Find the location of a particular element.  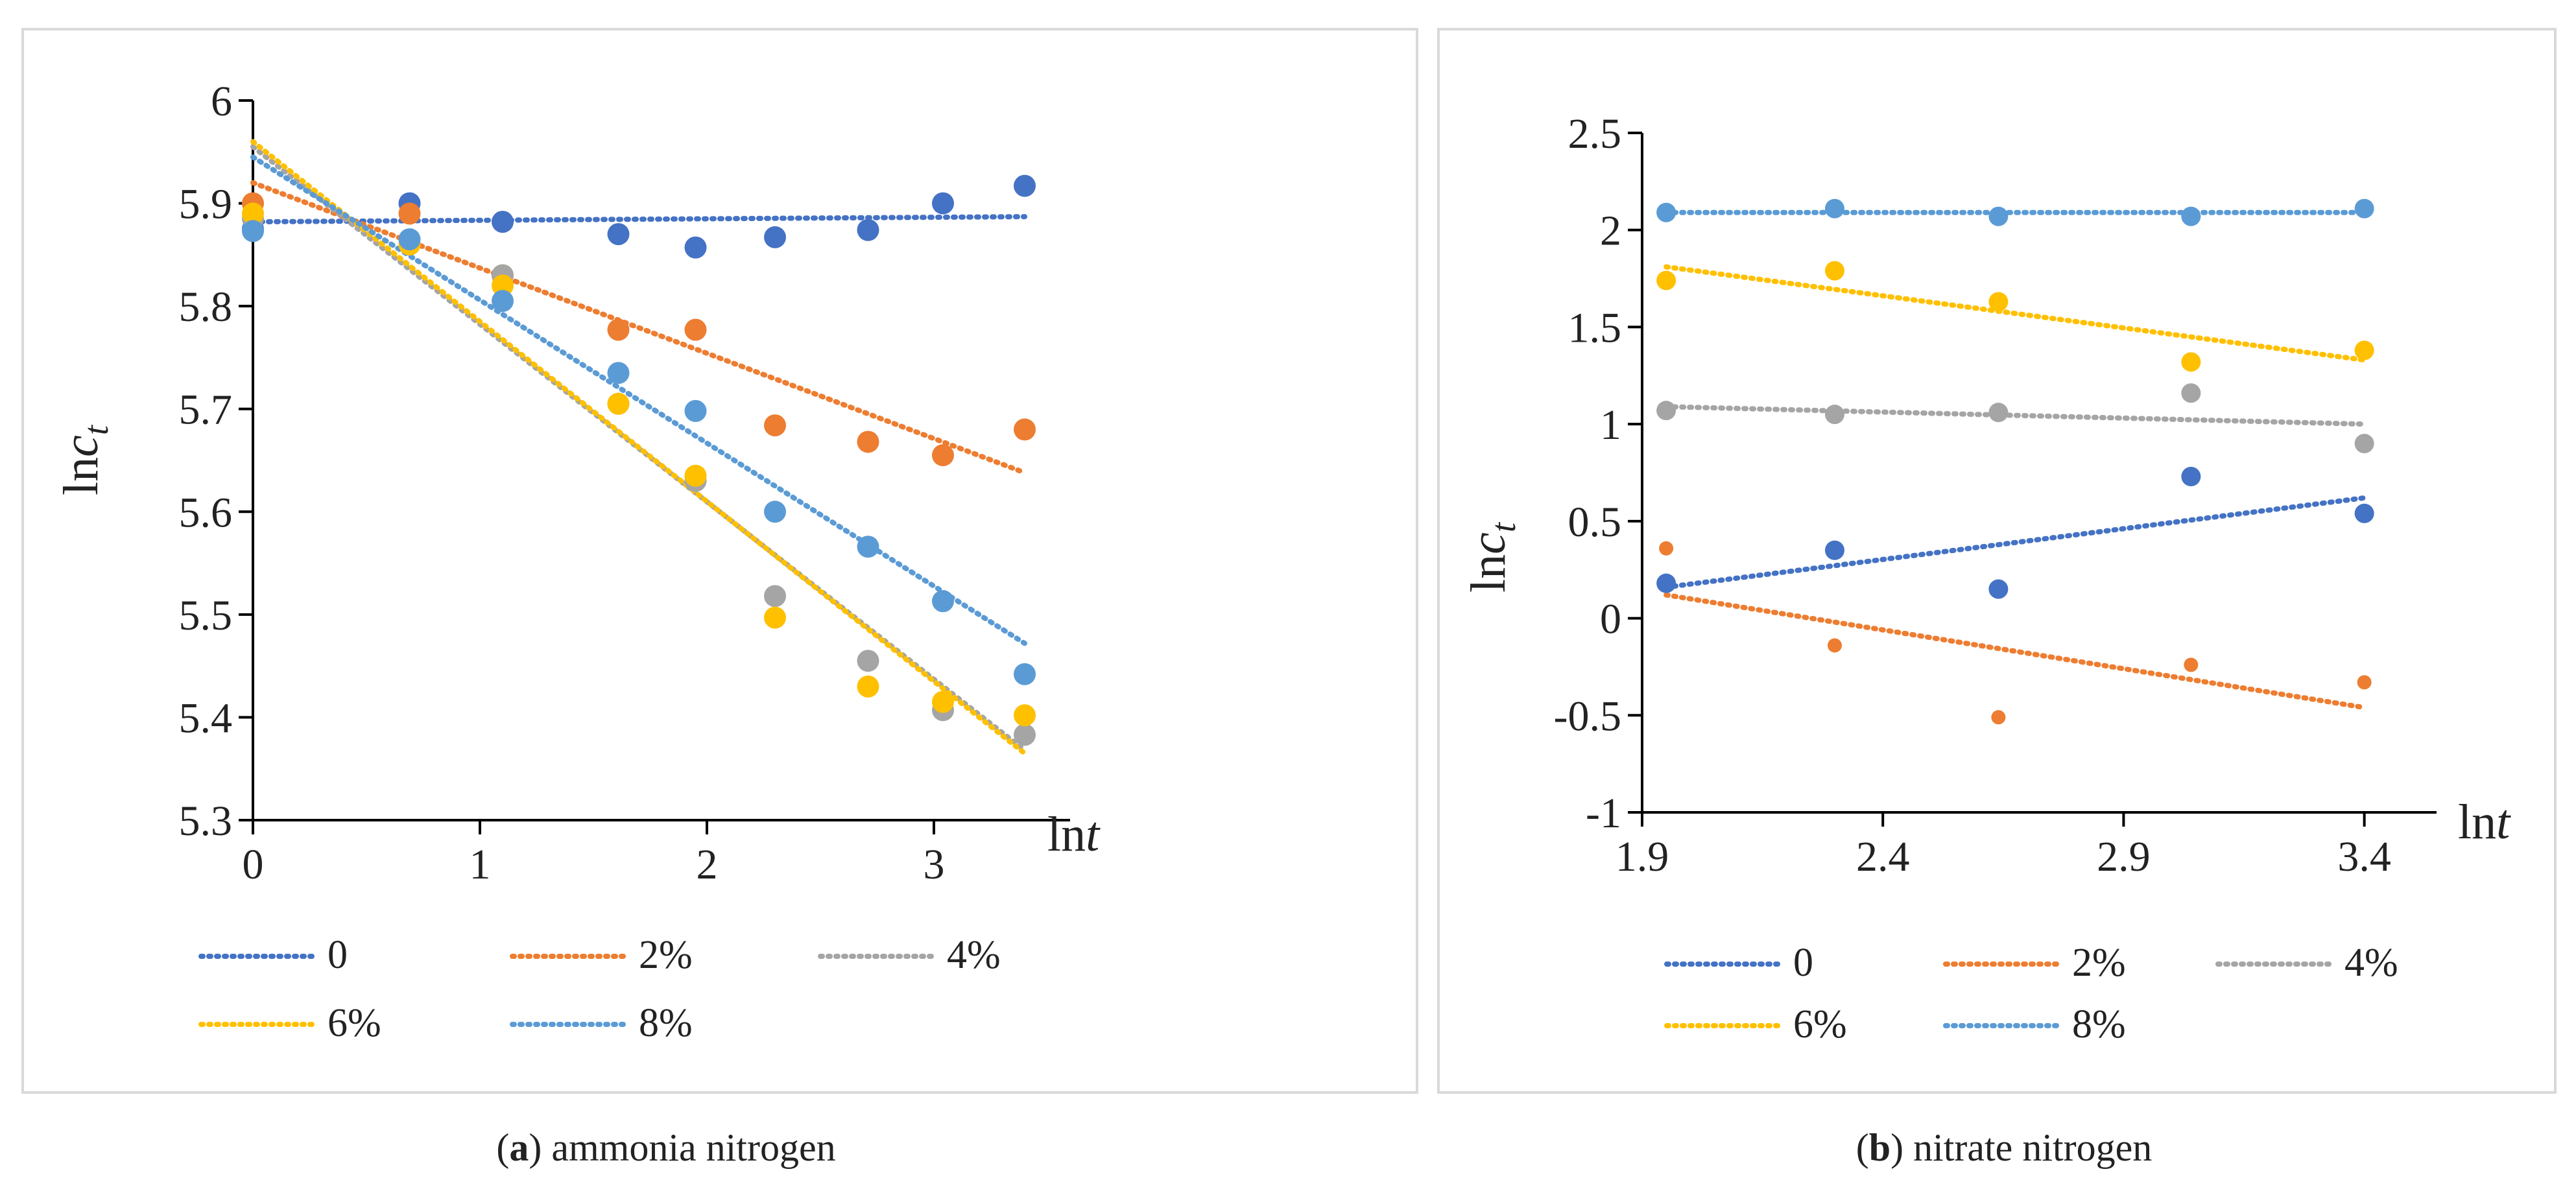

legend-label: 2% is located at coordinates (2099, 963).